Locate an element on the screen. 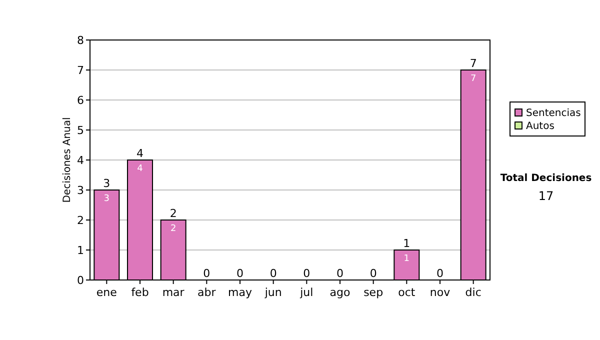 The height and width of the screenshot is (340, 600). x-tick-label: mar is located at coordinates (173, 292).